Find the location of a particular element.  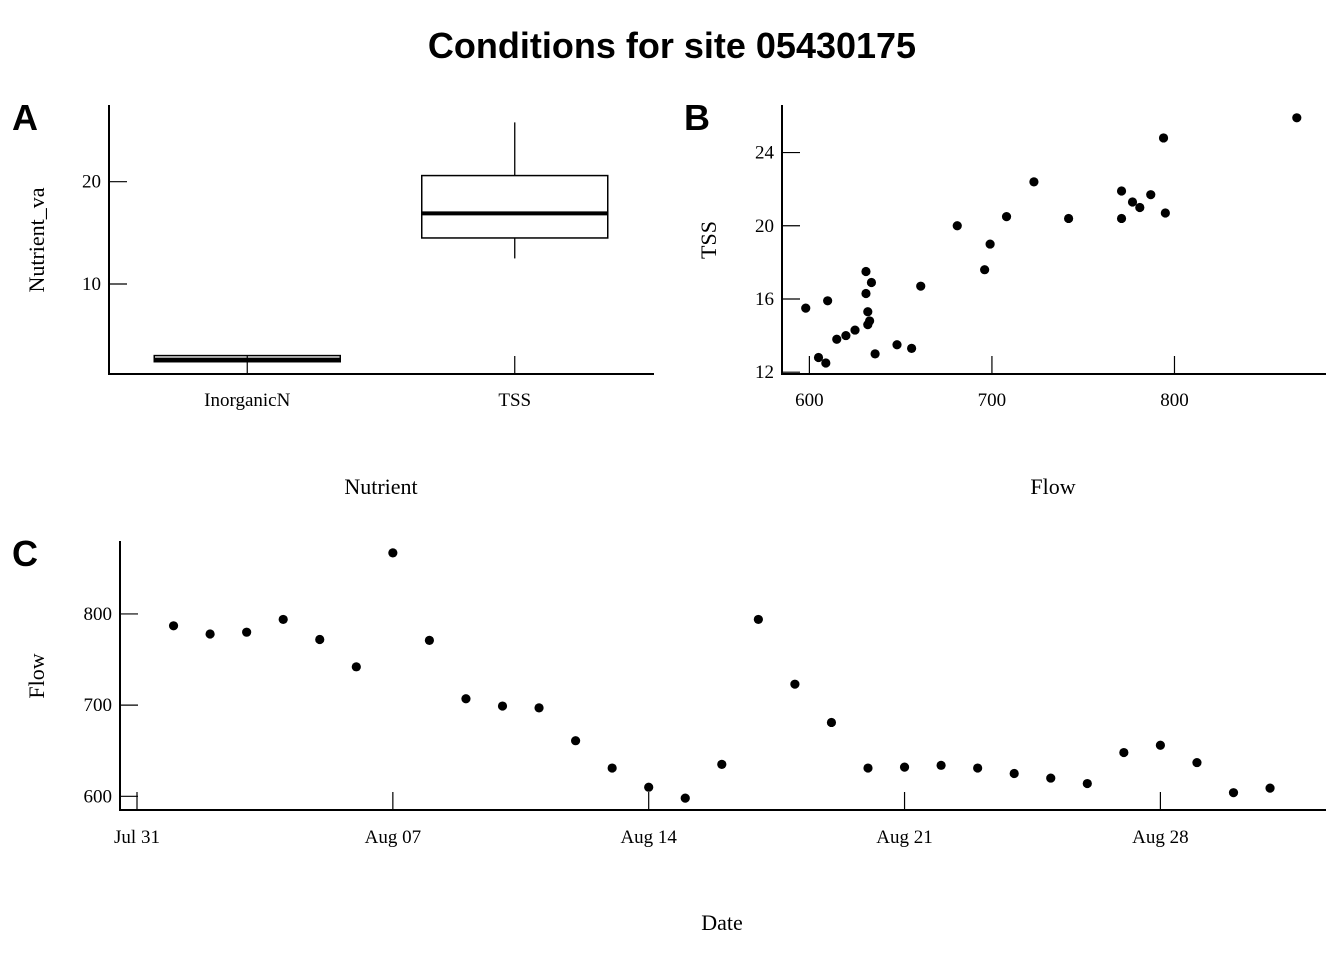

y-tick-label: 700 is located at coordinates (98, 705).